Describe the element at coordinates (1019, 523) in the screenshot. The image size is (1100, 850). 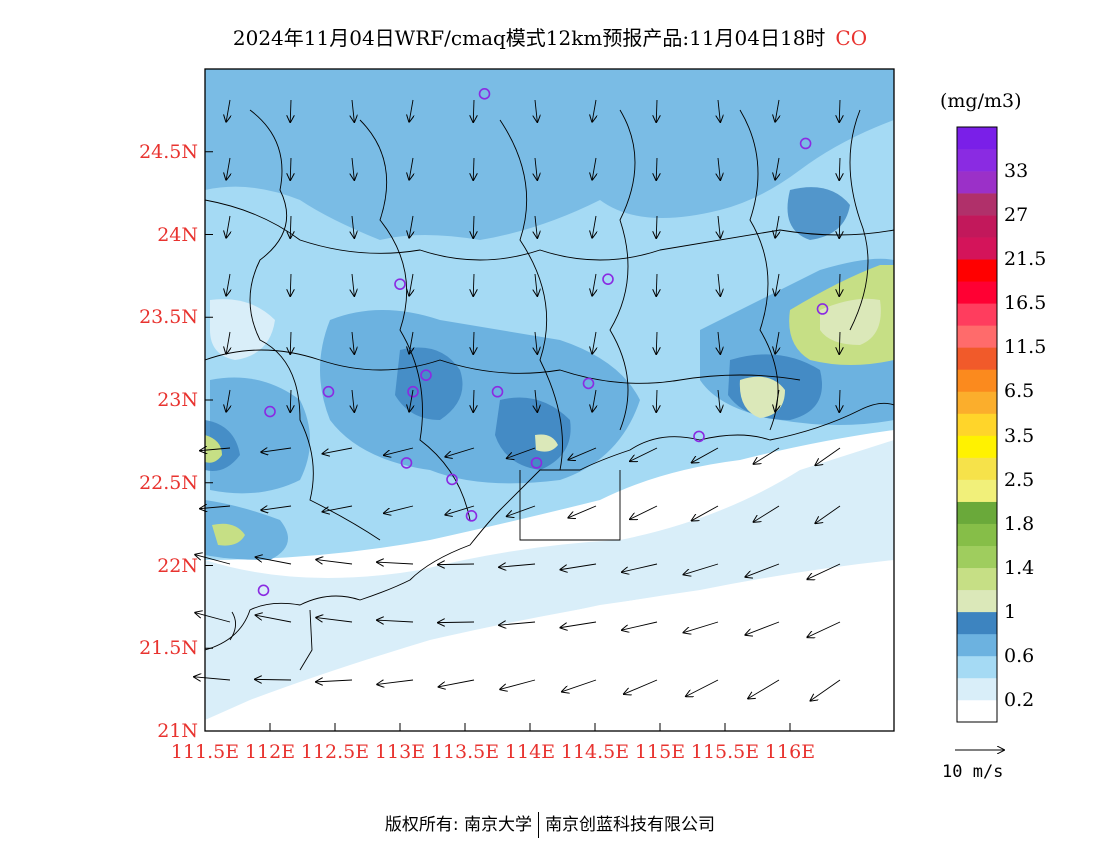
I see `colorbar-label: 1.8` at that location.